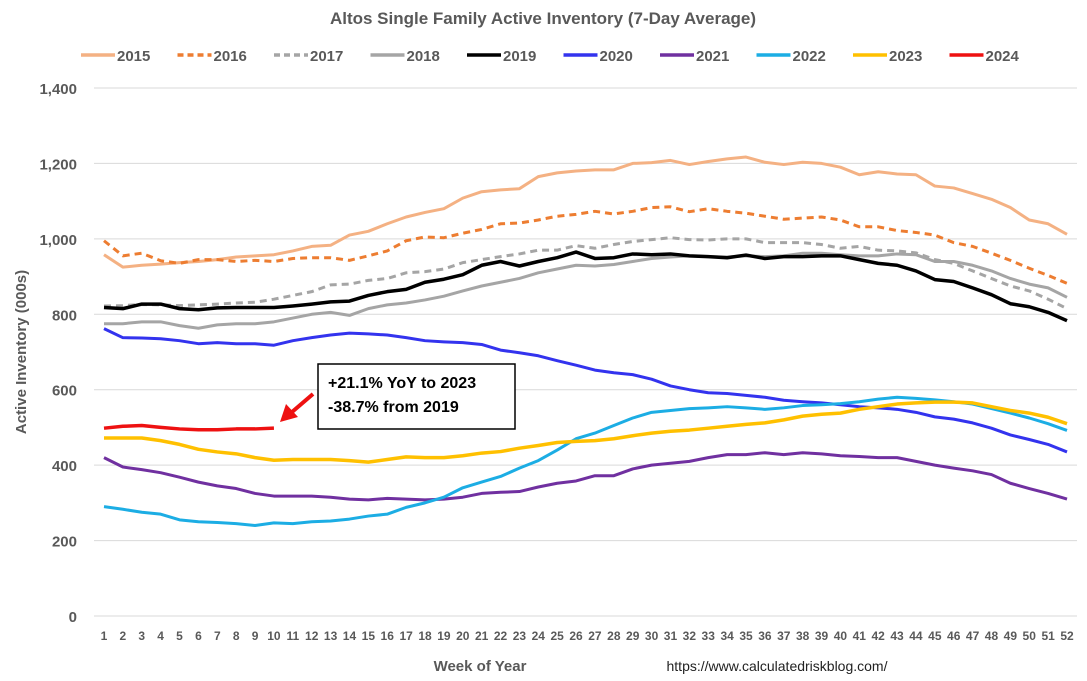  What do you see at coordinates (803, 636) in the screenshot?
I see `x-tick-label: 38` at bounding box center [803, 636].